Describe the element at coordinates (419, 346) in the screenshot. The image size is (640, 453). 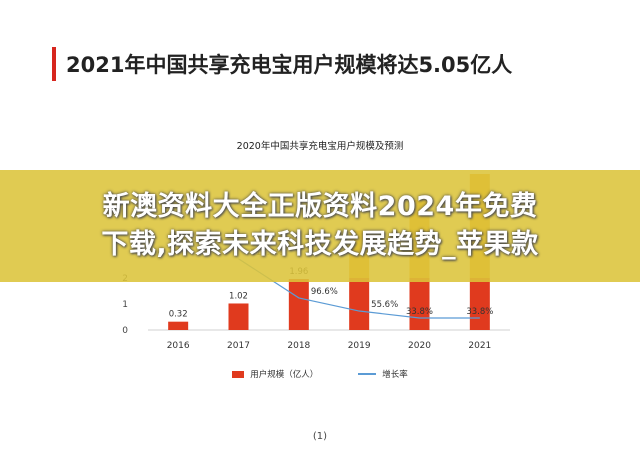
I see `x-tick-label: 2020` at that location.